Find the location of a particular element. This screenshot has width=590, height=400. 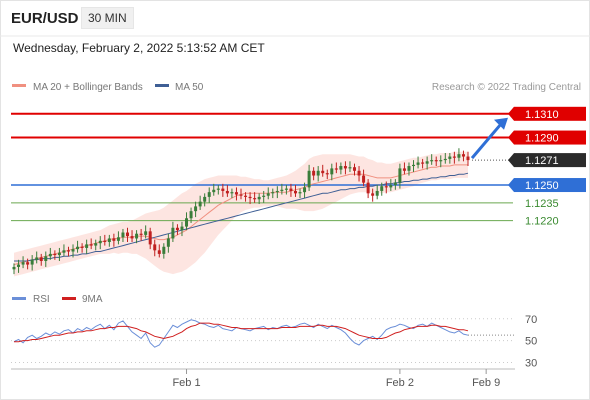

research-credit: Research © 2022 Trading Central is located at coordinates (506, 87).